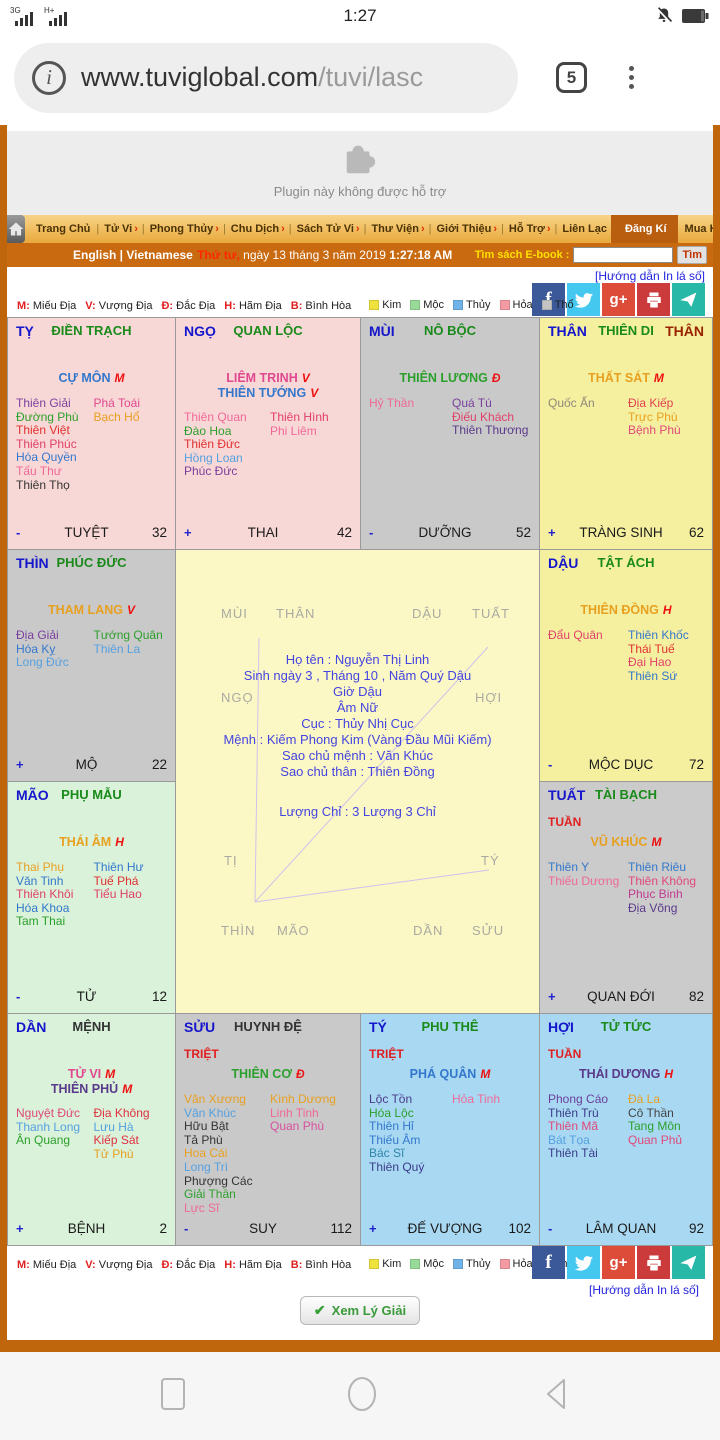 The width and height of the screenshot is (720, 1440). What do you see at coordinates (378, 1027) in the screenshot?
I see `branch-label: TÝ` at bounding box center [378, 1027].